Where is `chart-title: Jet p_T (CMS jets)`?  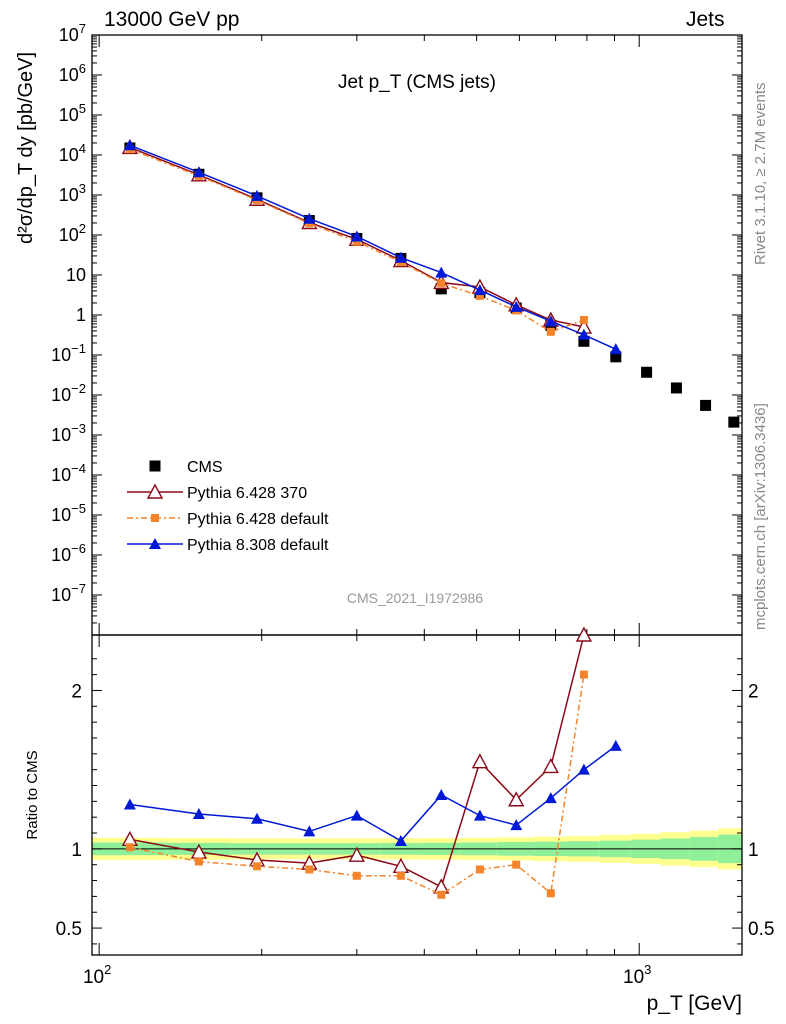
chart-title: Jet p_T (CMS jets) is located at coordinates (417, 82).